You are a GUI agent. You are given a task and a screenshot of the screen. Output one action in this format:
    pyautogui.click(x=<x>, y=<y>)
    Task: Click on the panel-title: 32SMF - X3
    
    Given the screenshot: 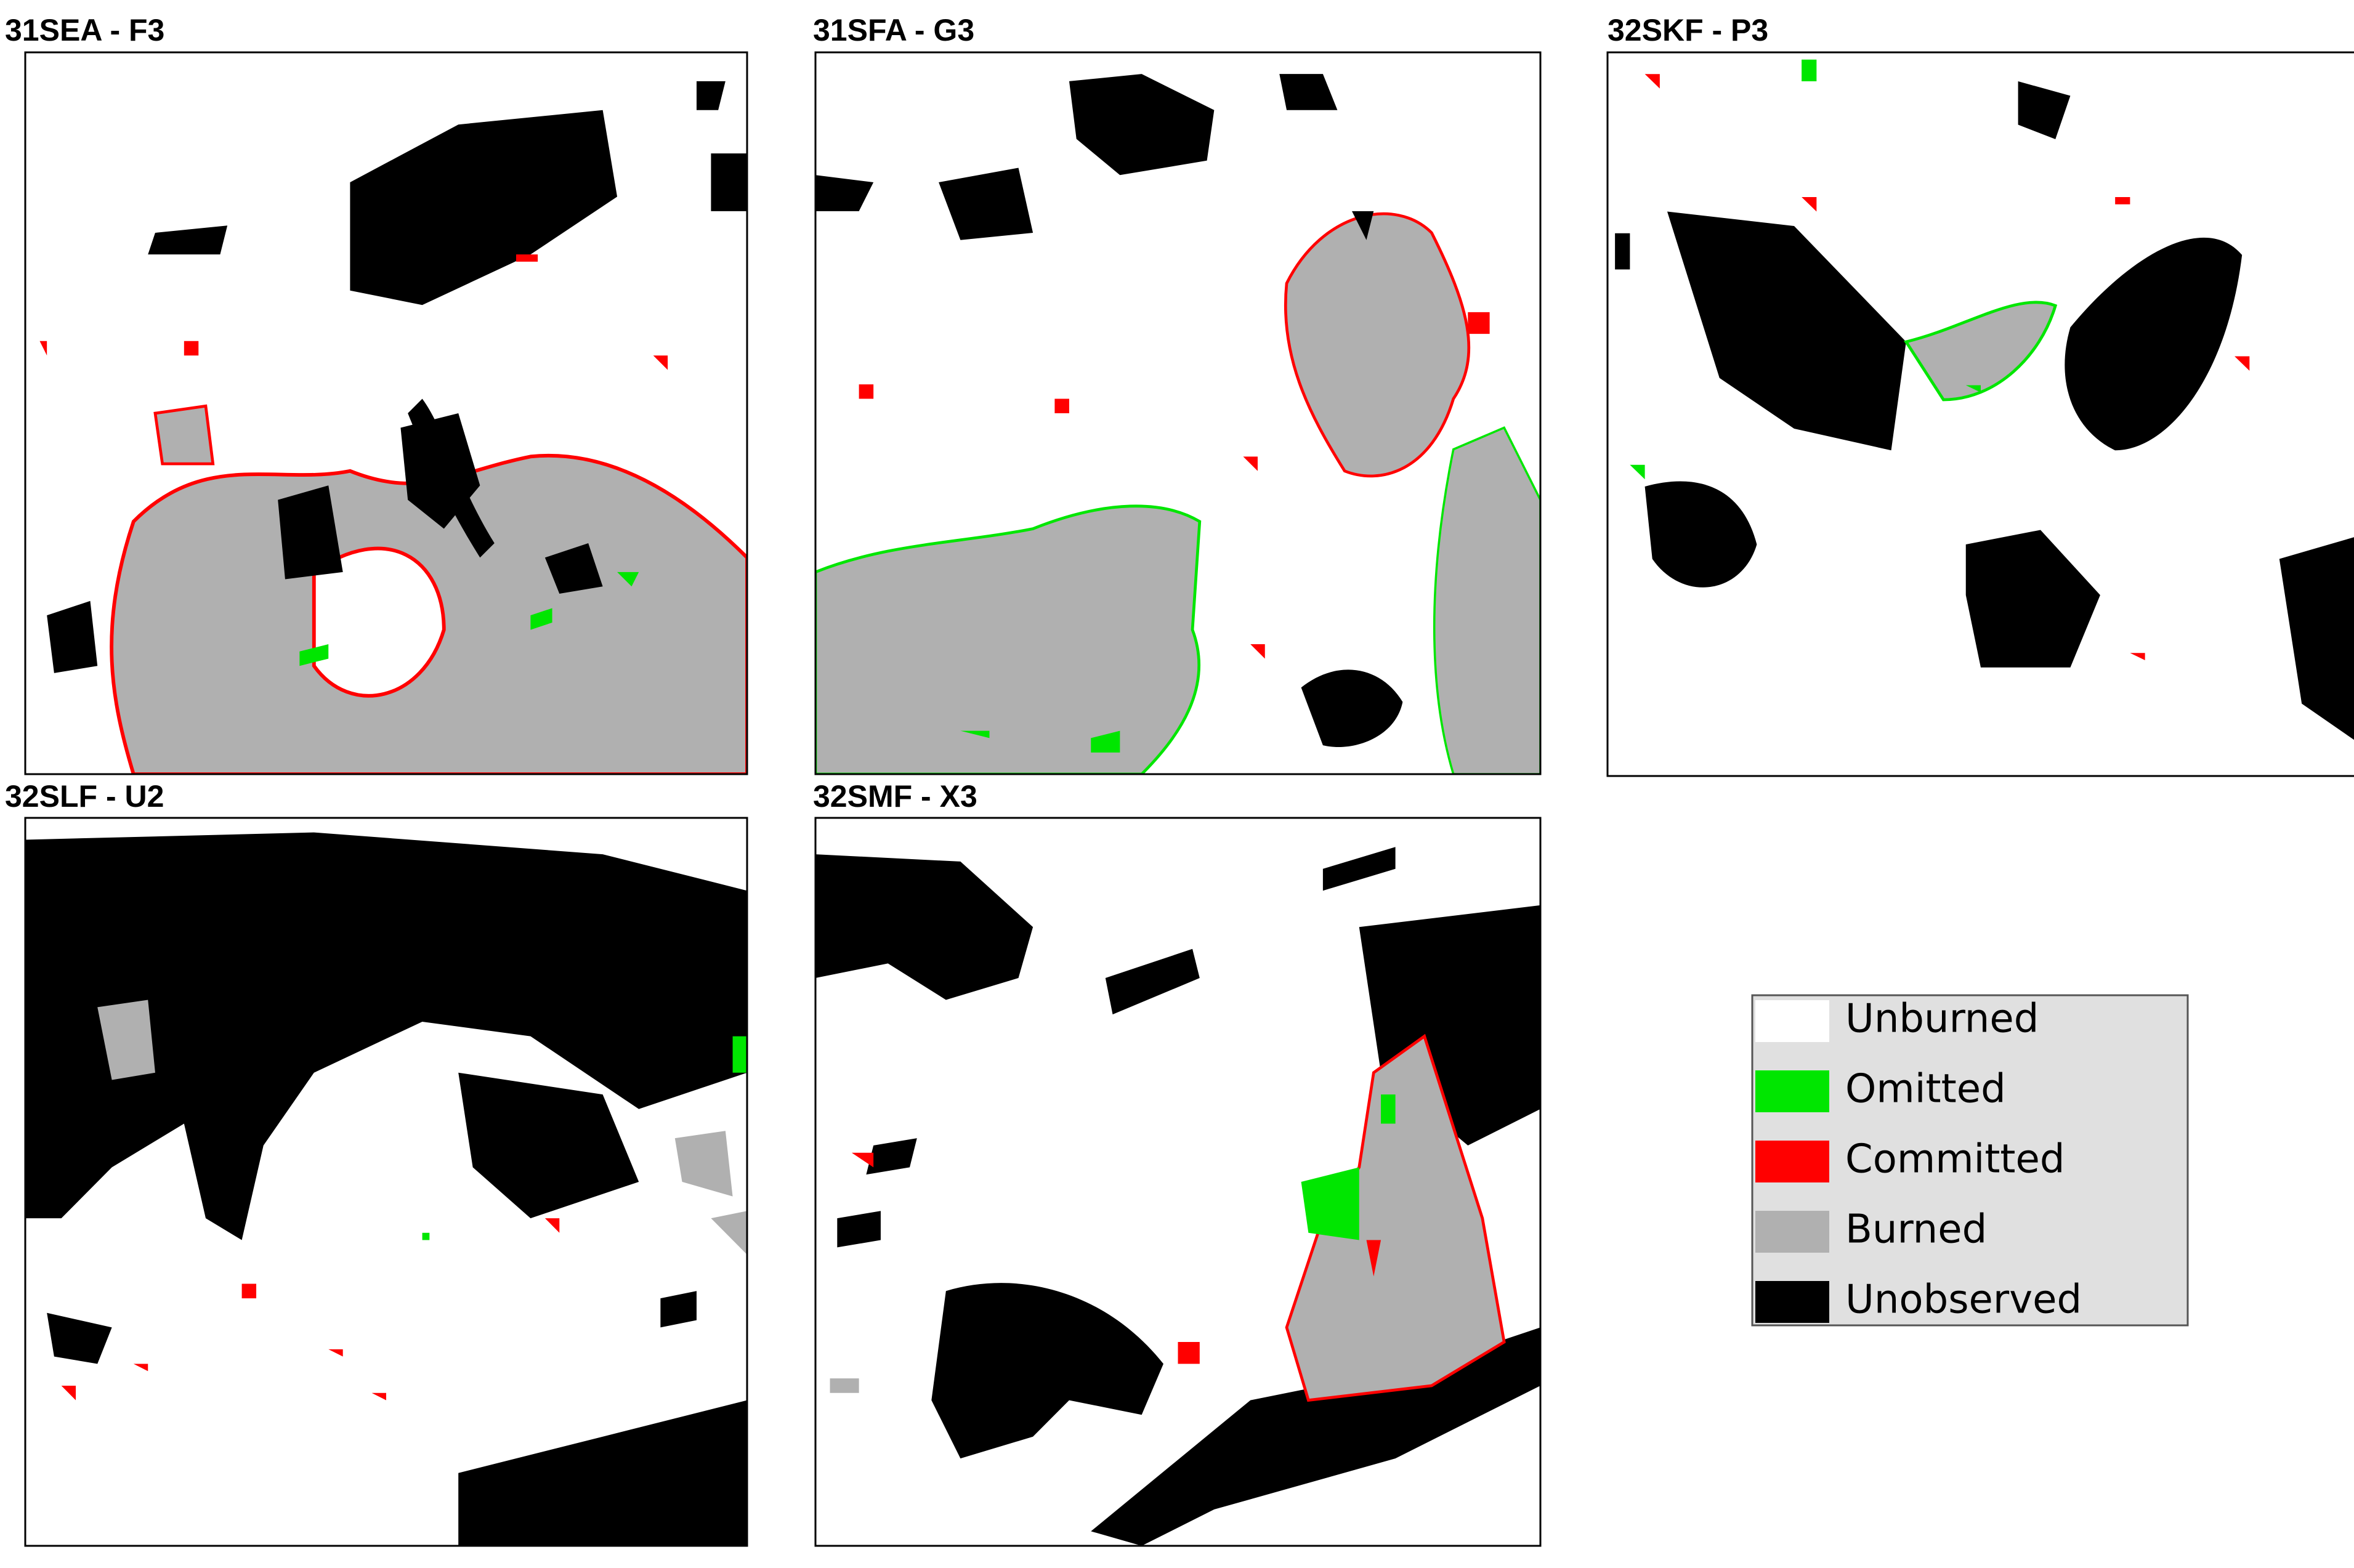 What is the action you would take?
    pyautogui.click(x=895, y=797)
    